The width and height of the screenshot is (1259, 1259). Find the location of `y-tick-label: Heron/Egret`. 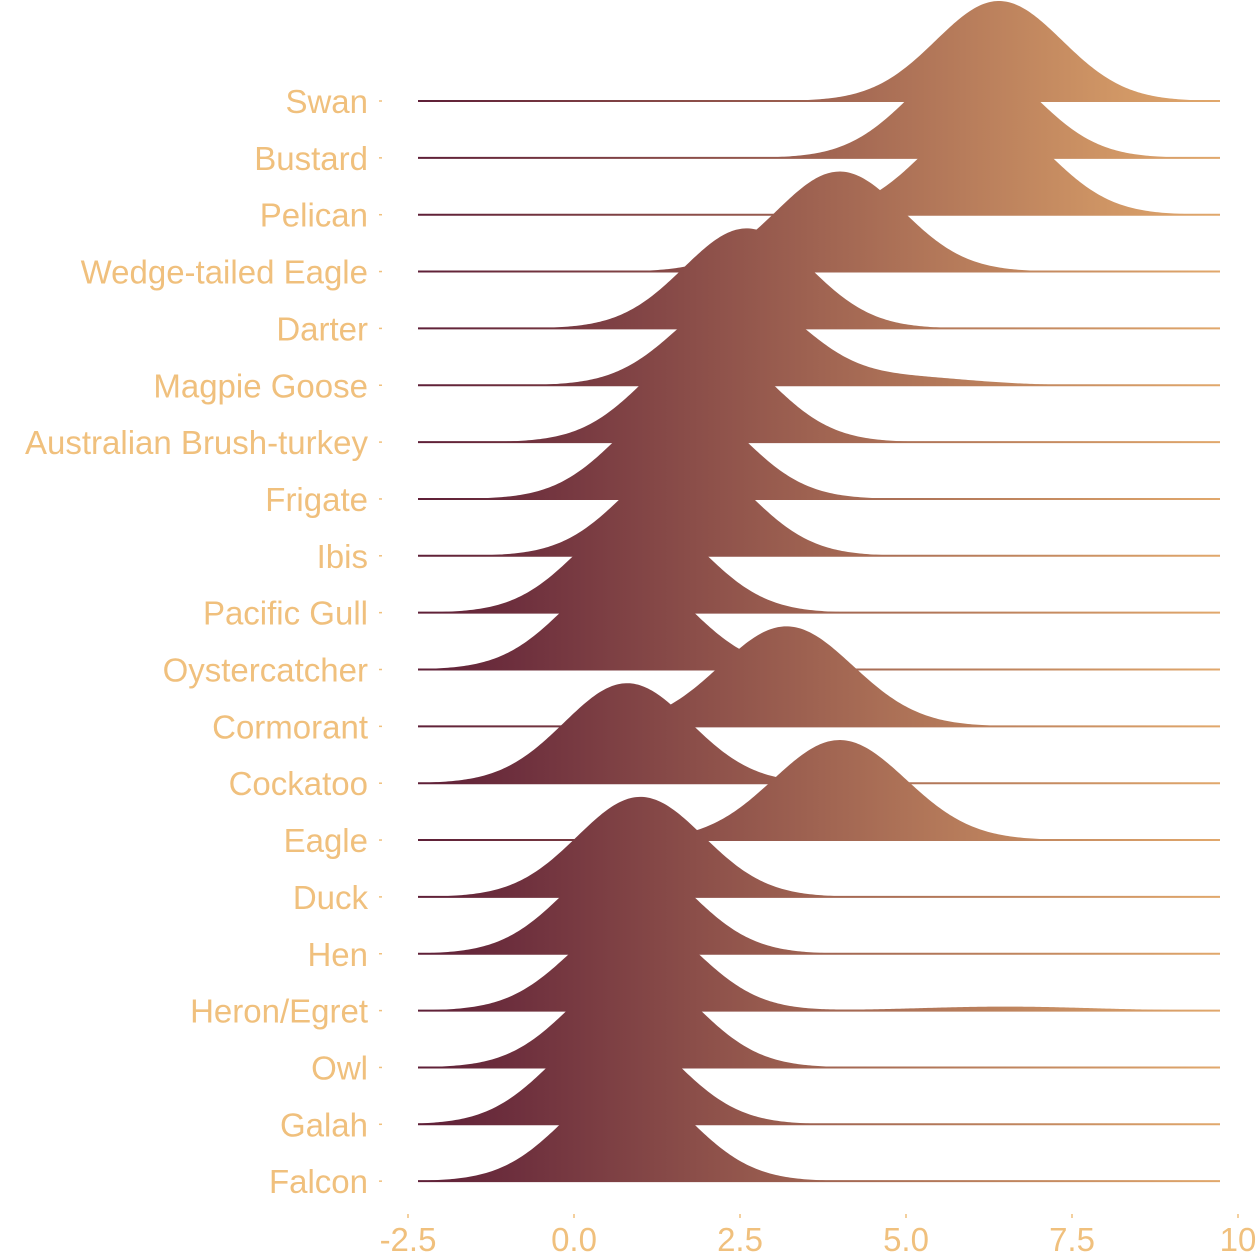

y-tick-label: Heron/Egret is located at coordinates (279, 1011).